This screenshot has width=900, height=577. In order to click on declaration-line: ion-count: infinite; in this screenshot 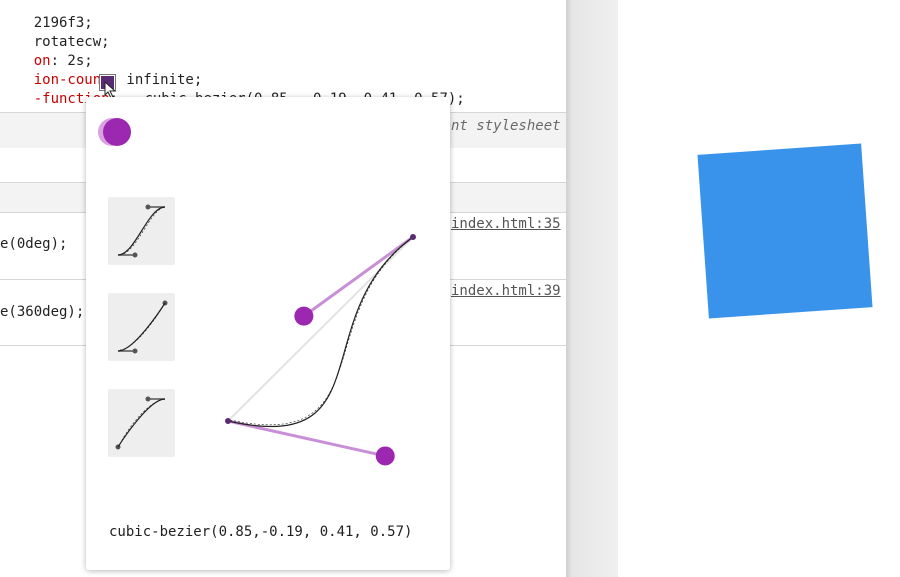, I will do `click(118, 80)`.